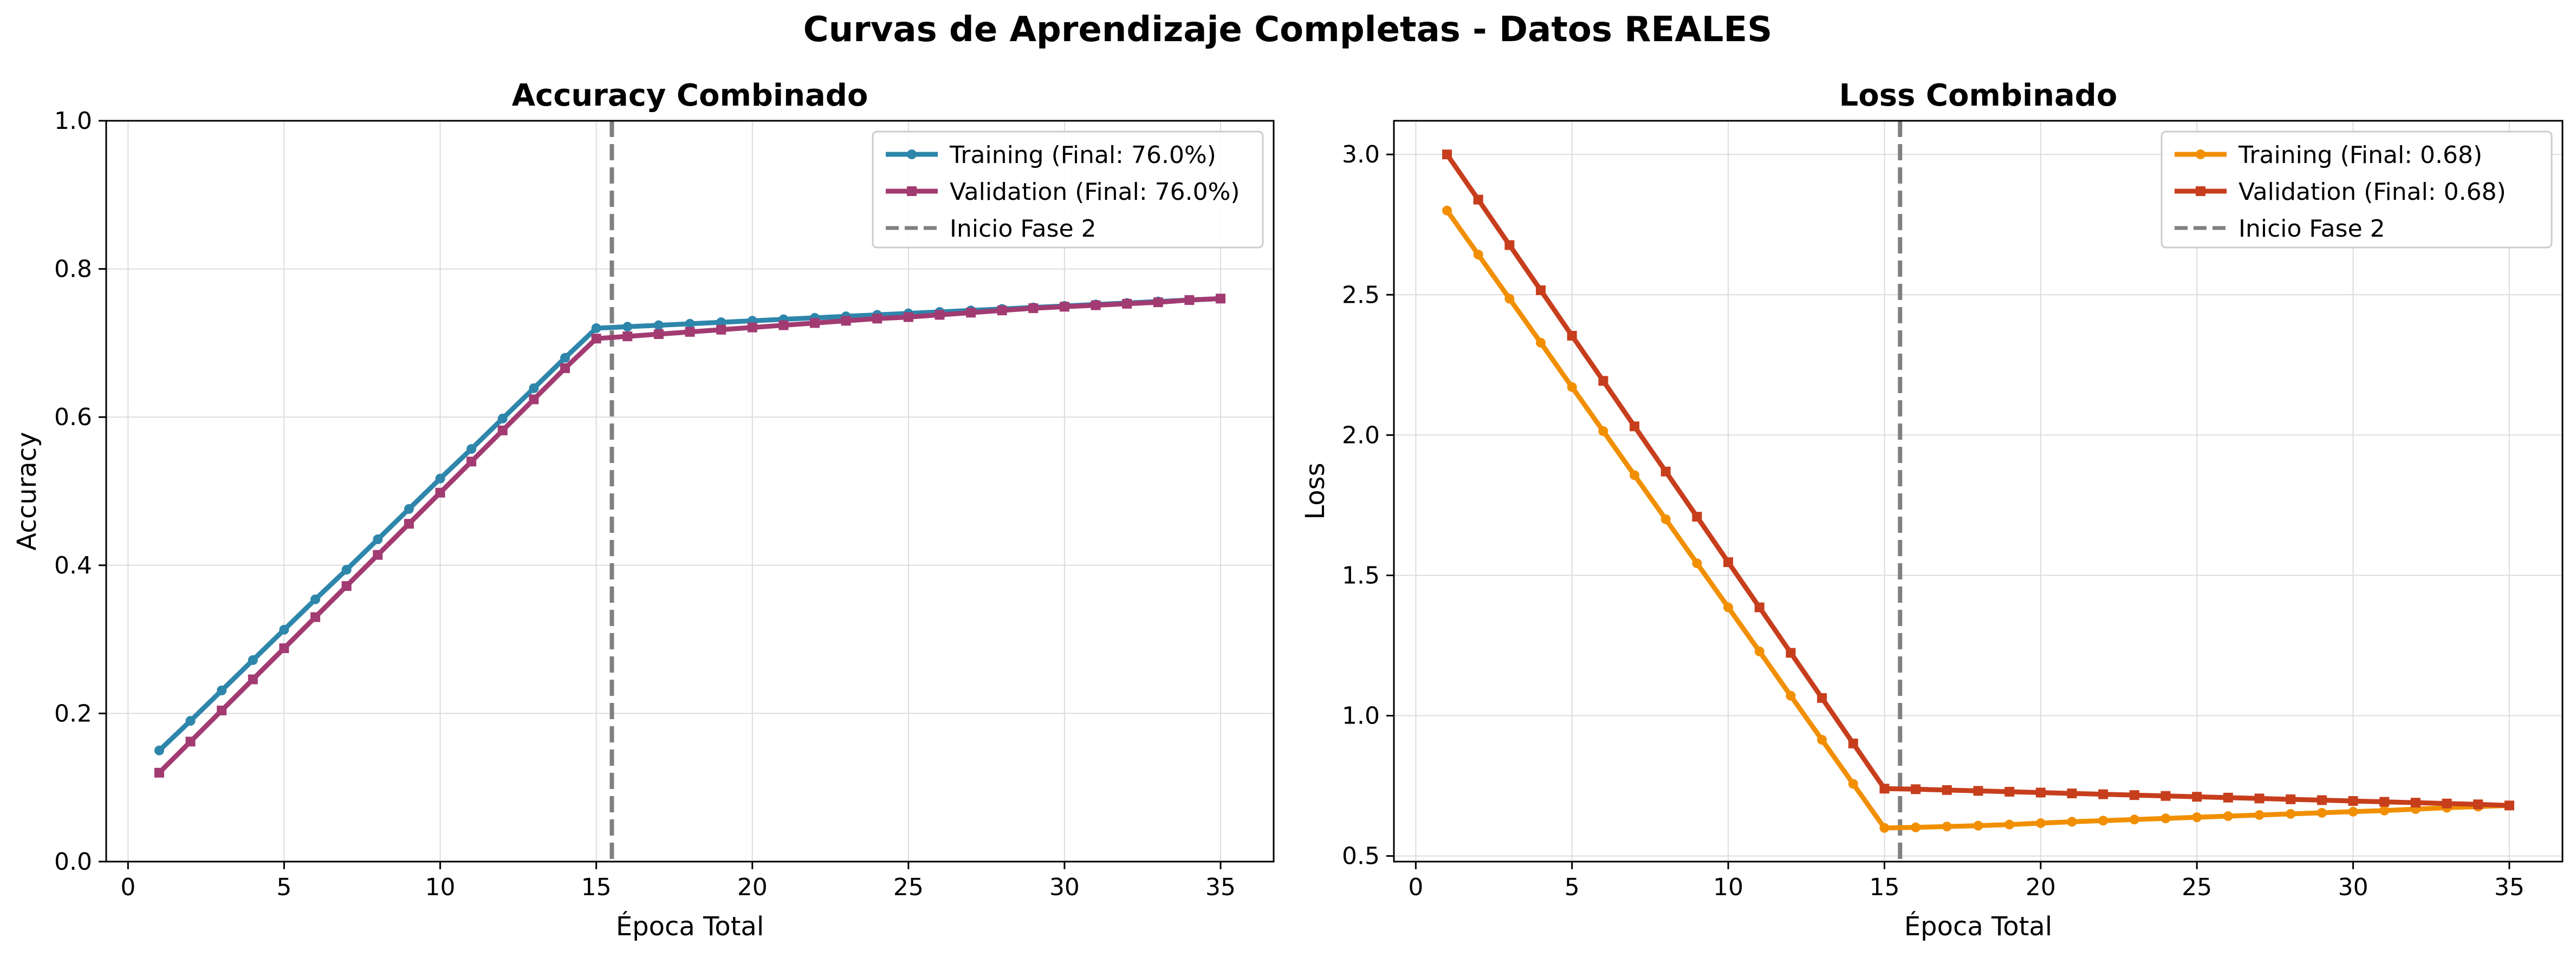 Image resolution: width=2576 pixels, height=958 pixels. Describe the element at coordinates (73, 862) in the screenshot. I see `y-tick-label: 0.0` at that location.